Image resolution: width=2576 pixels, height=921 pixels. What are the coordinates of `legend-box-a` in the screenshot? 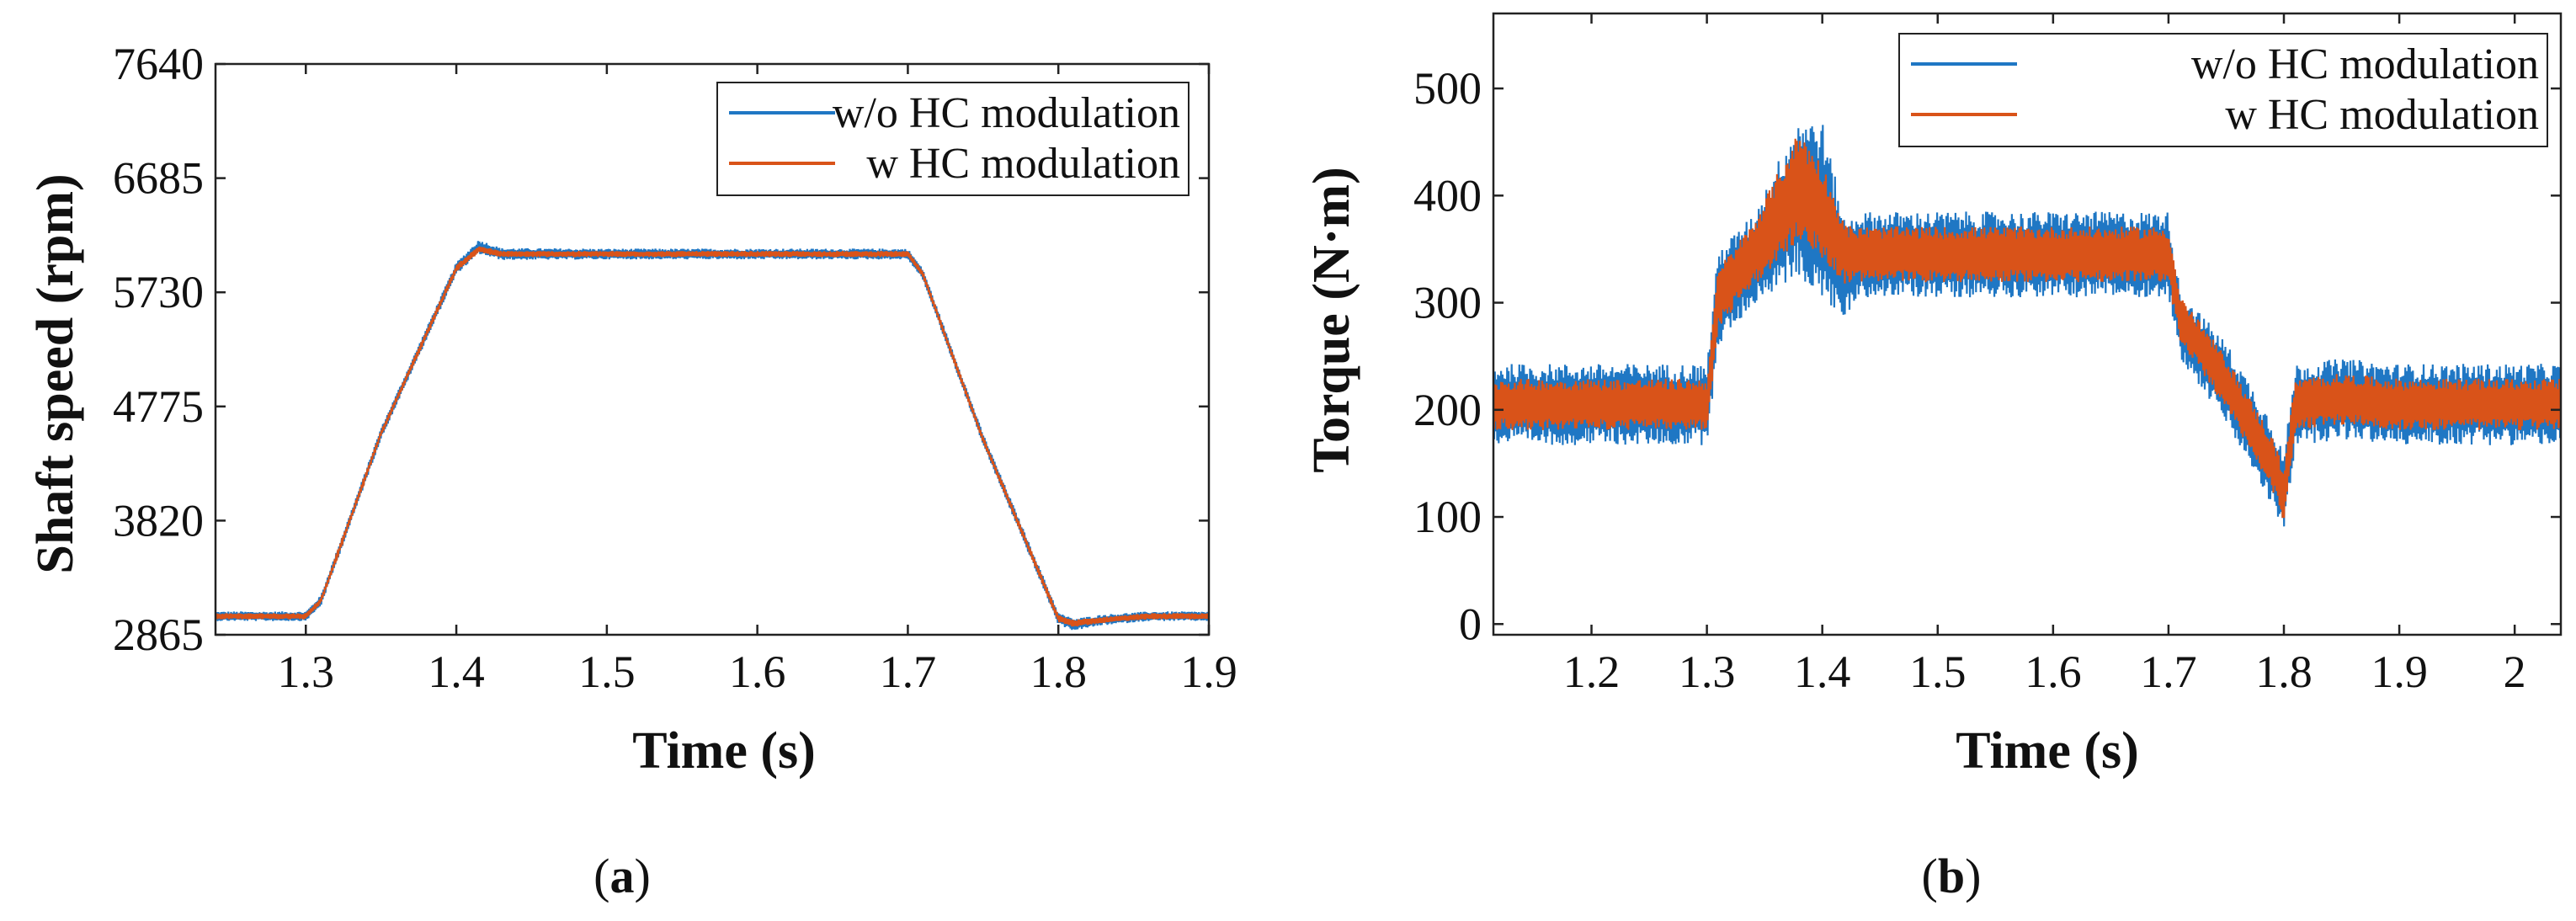 It's located at (953, 139).